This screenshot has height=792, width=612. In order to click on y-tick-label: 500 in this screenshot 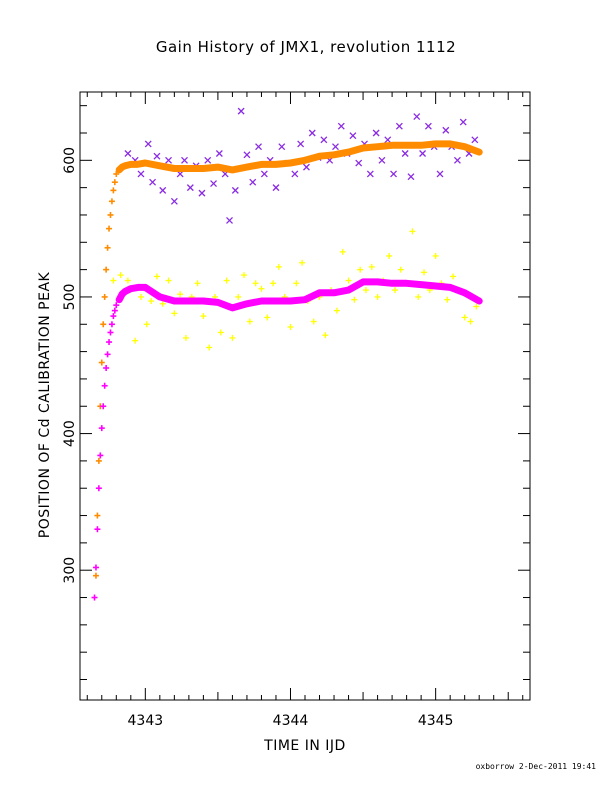, I will do `click(70, 297)`.